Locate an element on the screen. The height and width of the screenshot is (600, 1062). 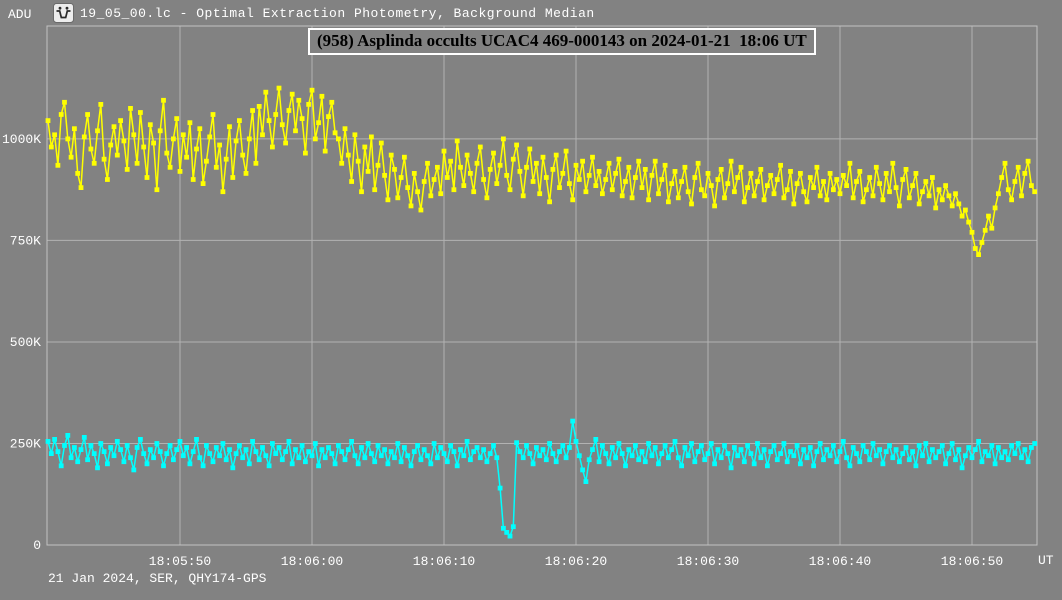
y-axis-unit-label: ADU is located at coordinates (20, 14).